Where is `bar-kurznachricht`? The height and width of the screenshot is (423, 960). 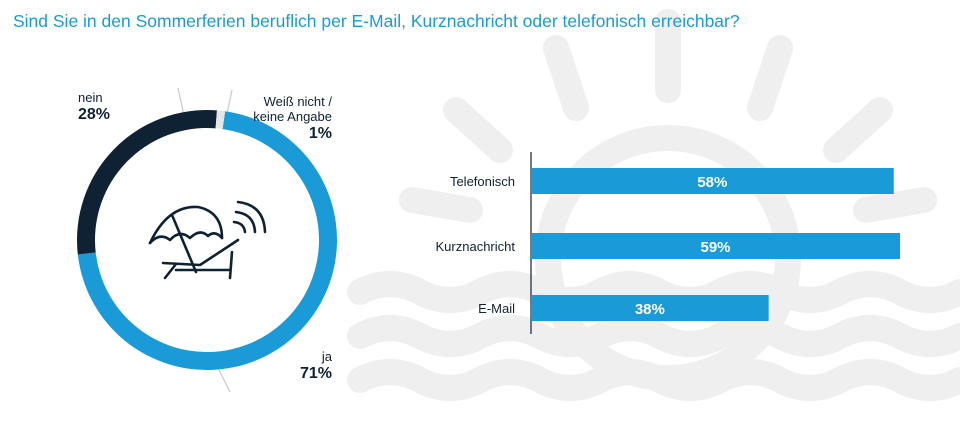
bar-kurznachricht is located at coordinates (715, 246).